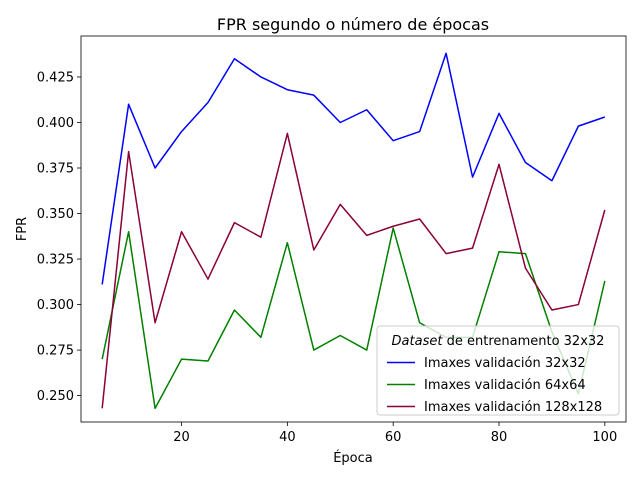  Describe the element at coordinates (181, 437) in the screenshot. I see `x-tick-label: 20` at that location.